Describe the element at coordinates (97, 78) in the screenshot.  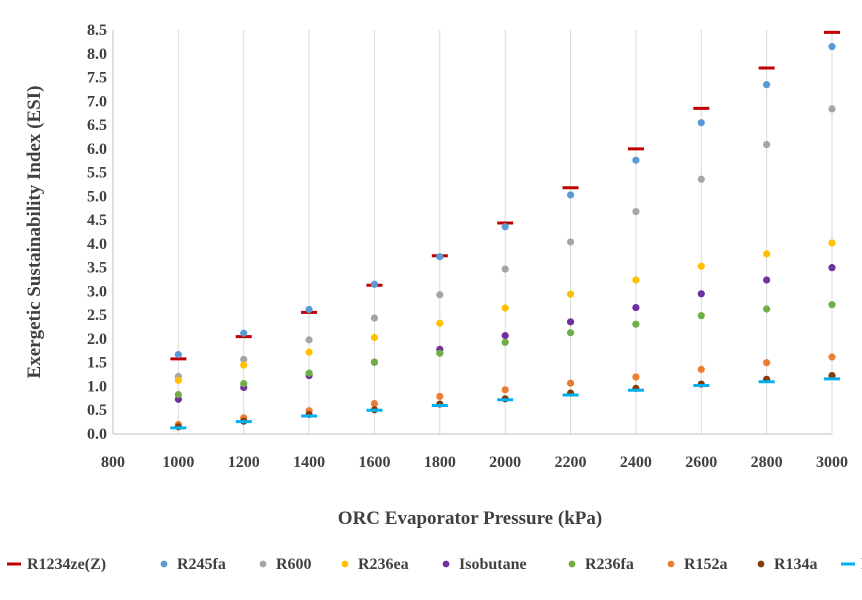
I see `y-tick-label: 7.5` at that location.